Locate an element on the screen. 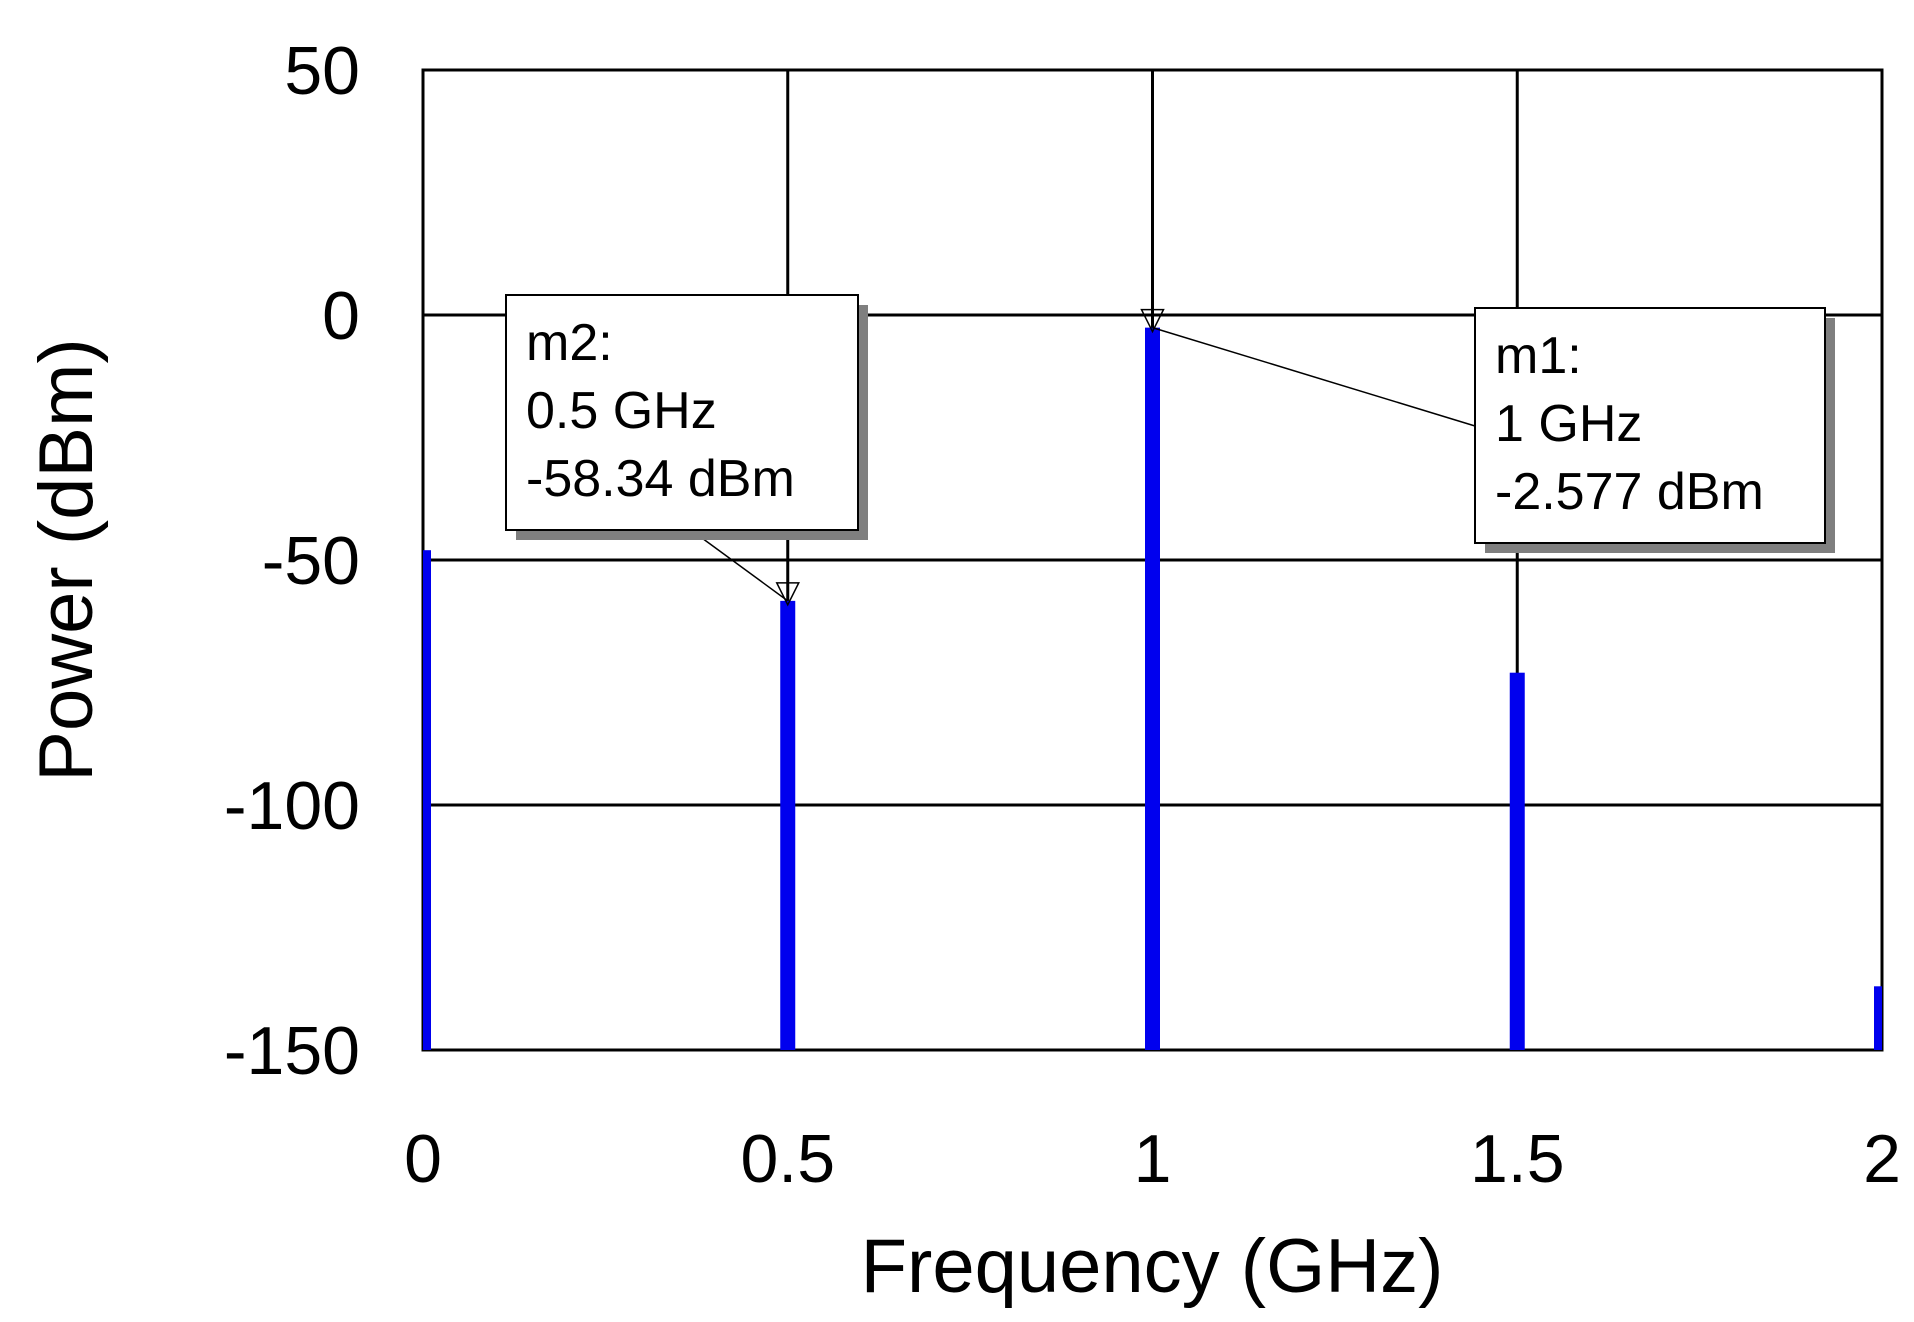  x-axis-label: Frequency (GHz) is located at coordinates (1152, 1266).